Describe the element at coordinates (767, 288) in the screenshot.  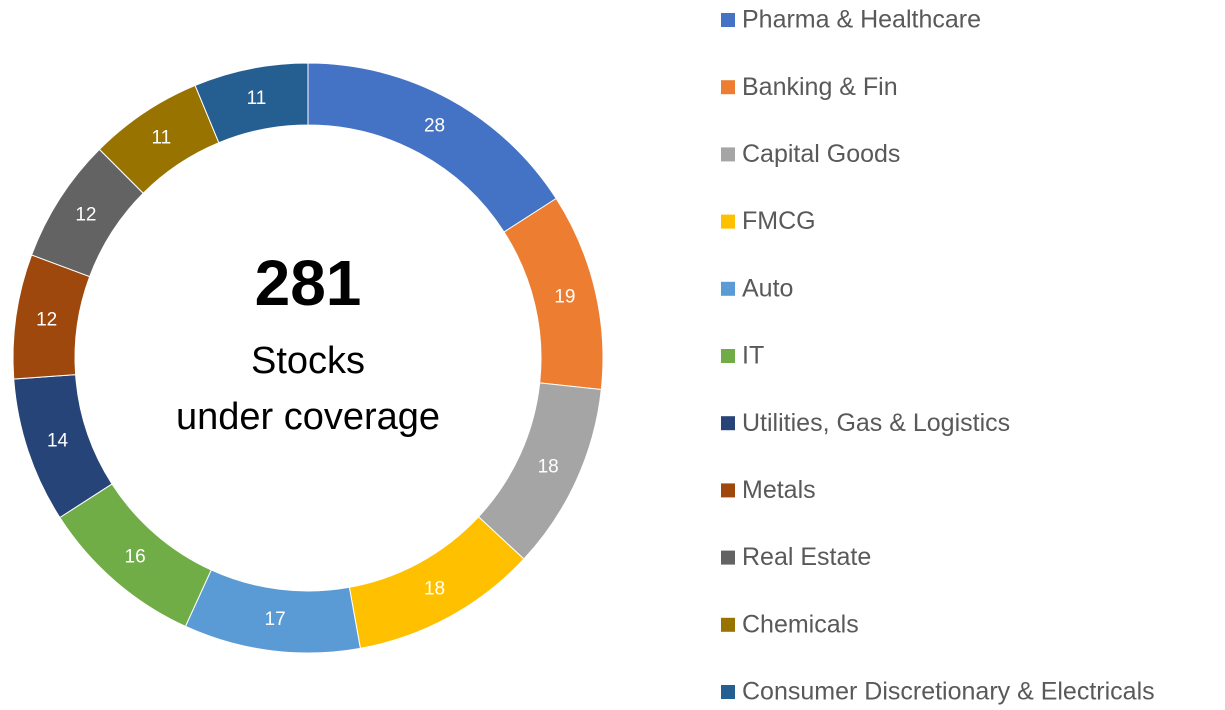
I see `legend-label: Auto` at that location.